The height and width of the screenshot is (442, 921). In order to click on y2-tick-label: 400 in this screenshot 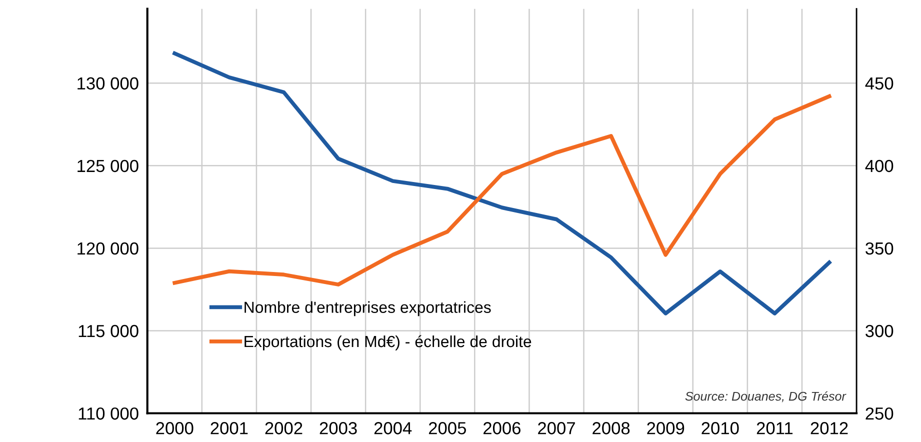, I will do `click(879, 166)`.